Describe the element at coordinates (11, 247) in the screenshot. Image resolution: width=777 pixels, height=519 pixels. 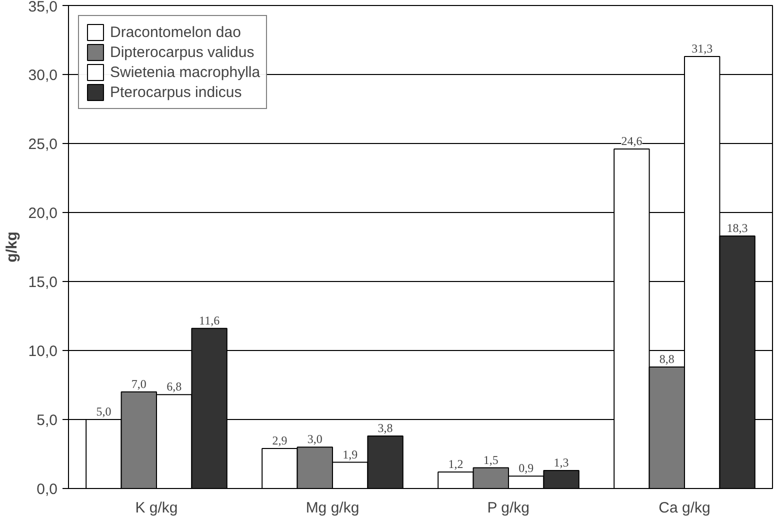
I see `y-axis-title: g/kg` at that location.